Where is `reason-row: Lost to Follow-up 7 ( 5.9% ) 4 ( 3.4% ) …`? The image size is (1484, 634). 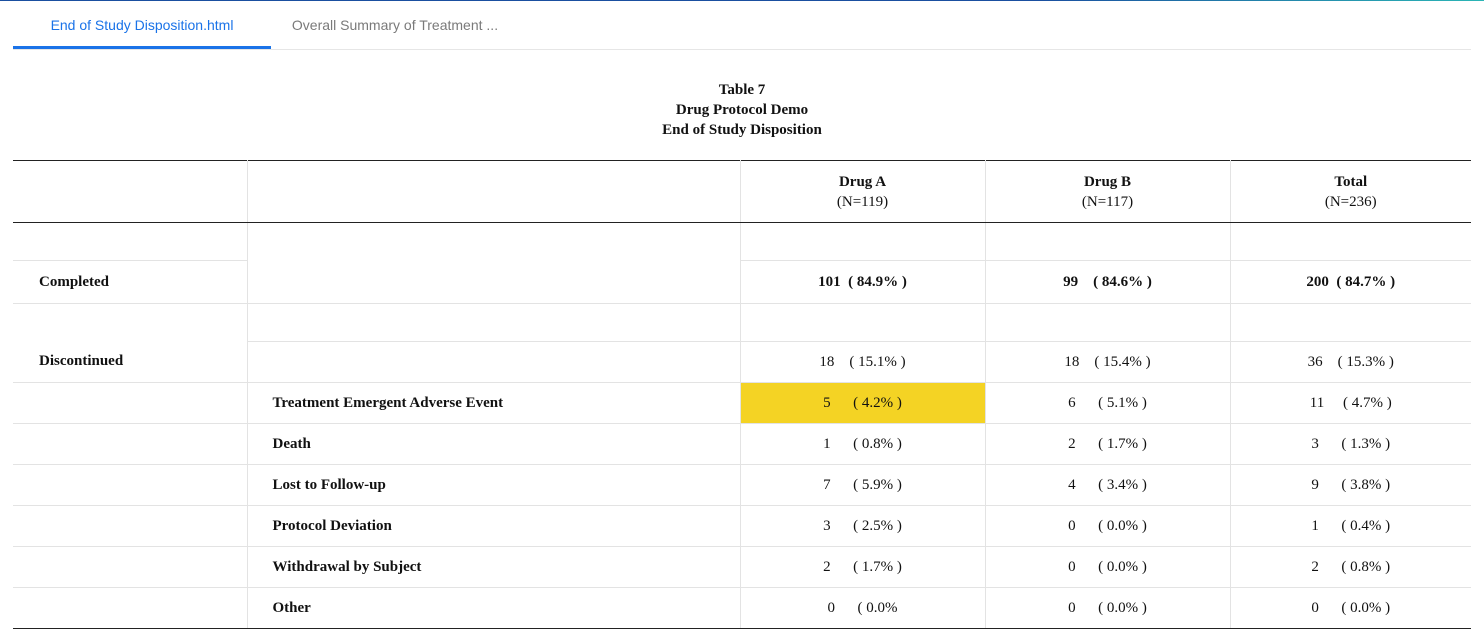 reason-row: Lost to Follow-up 7 ( 5.9% ) 4 ( 3.4% ) … is located at coordinates (742, 485).